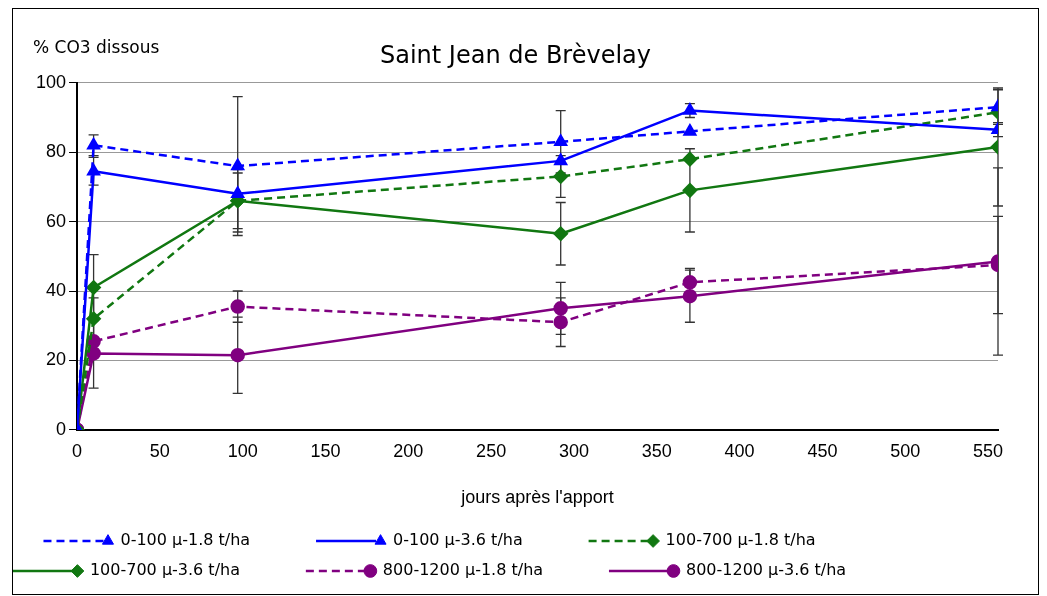 This screenshot has height=596, width=1047. What do you see at coordinates (220, 570) in the screenshot?
I see `legend-label: 100-700 µ-3.6 t/ha` at bounding box center [220, 570].